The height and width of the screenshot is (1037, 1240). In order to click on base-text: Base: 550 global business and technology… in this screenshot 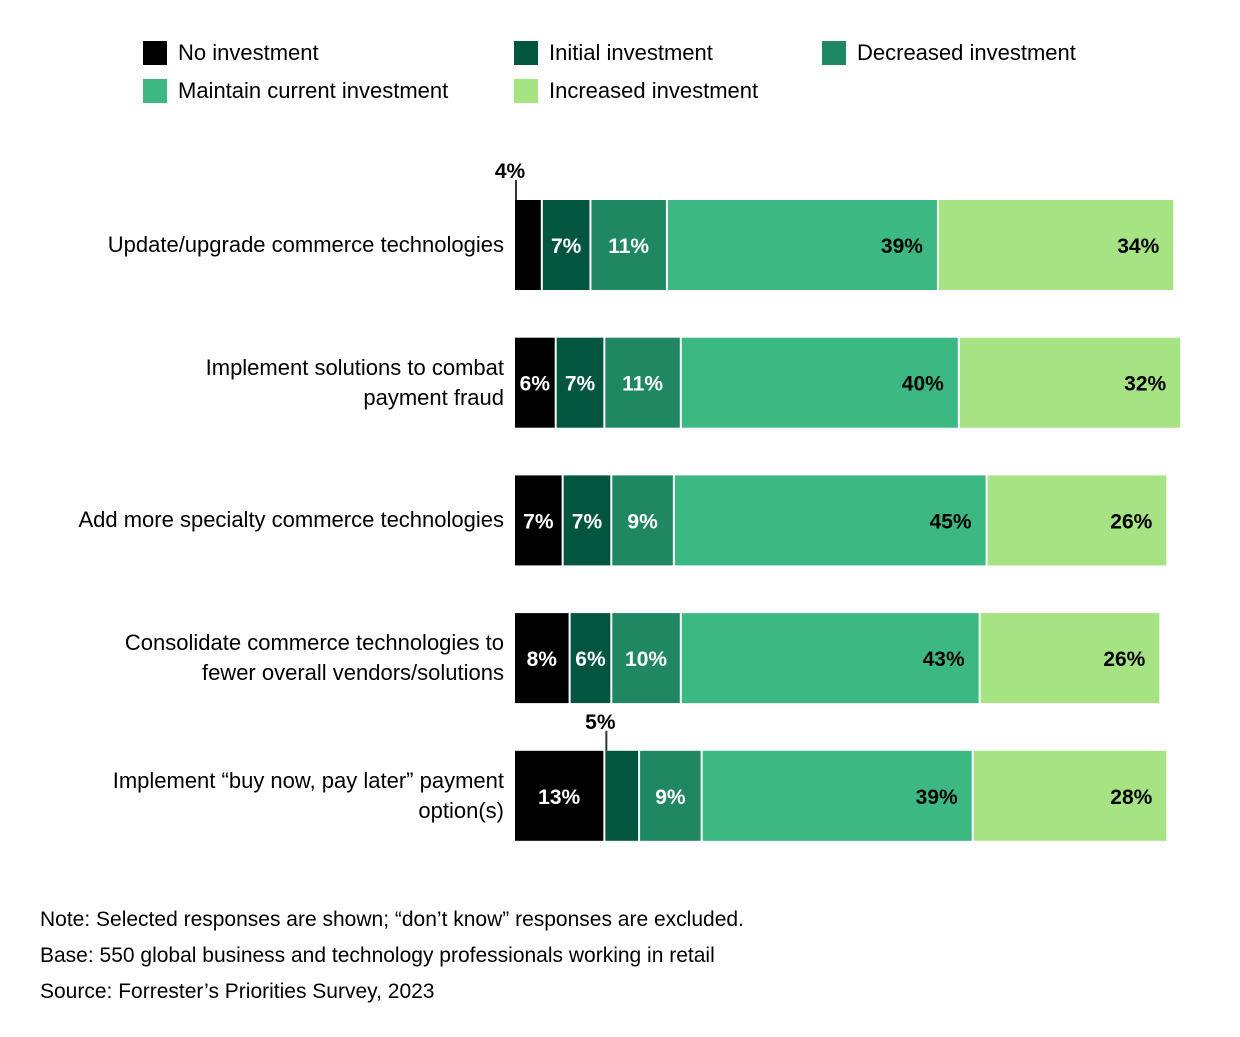, I will do `click(377, 955)`.